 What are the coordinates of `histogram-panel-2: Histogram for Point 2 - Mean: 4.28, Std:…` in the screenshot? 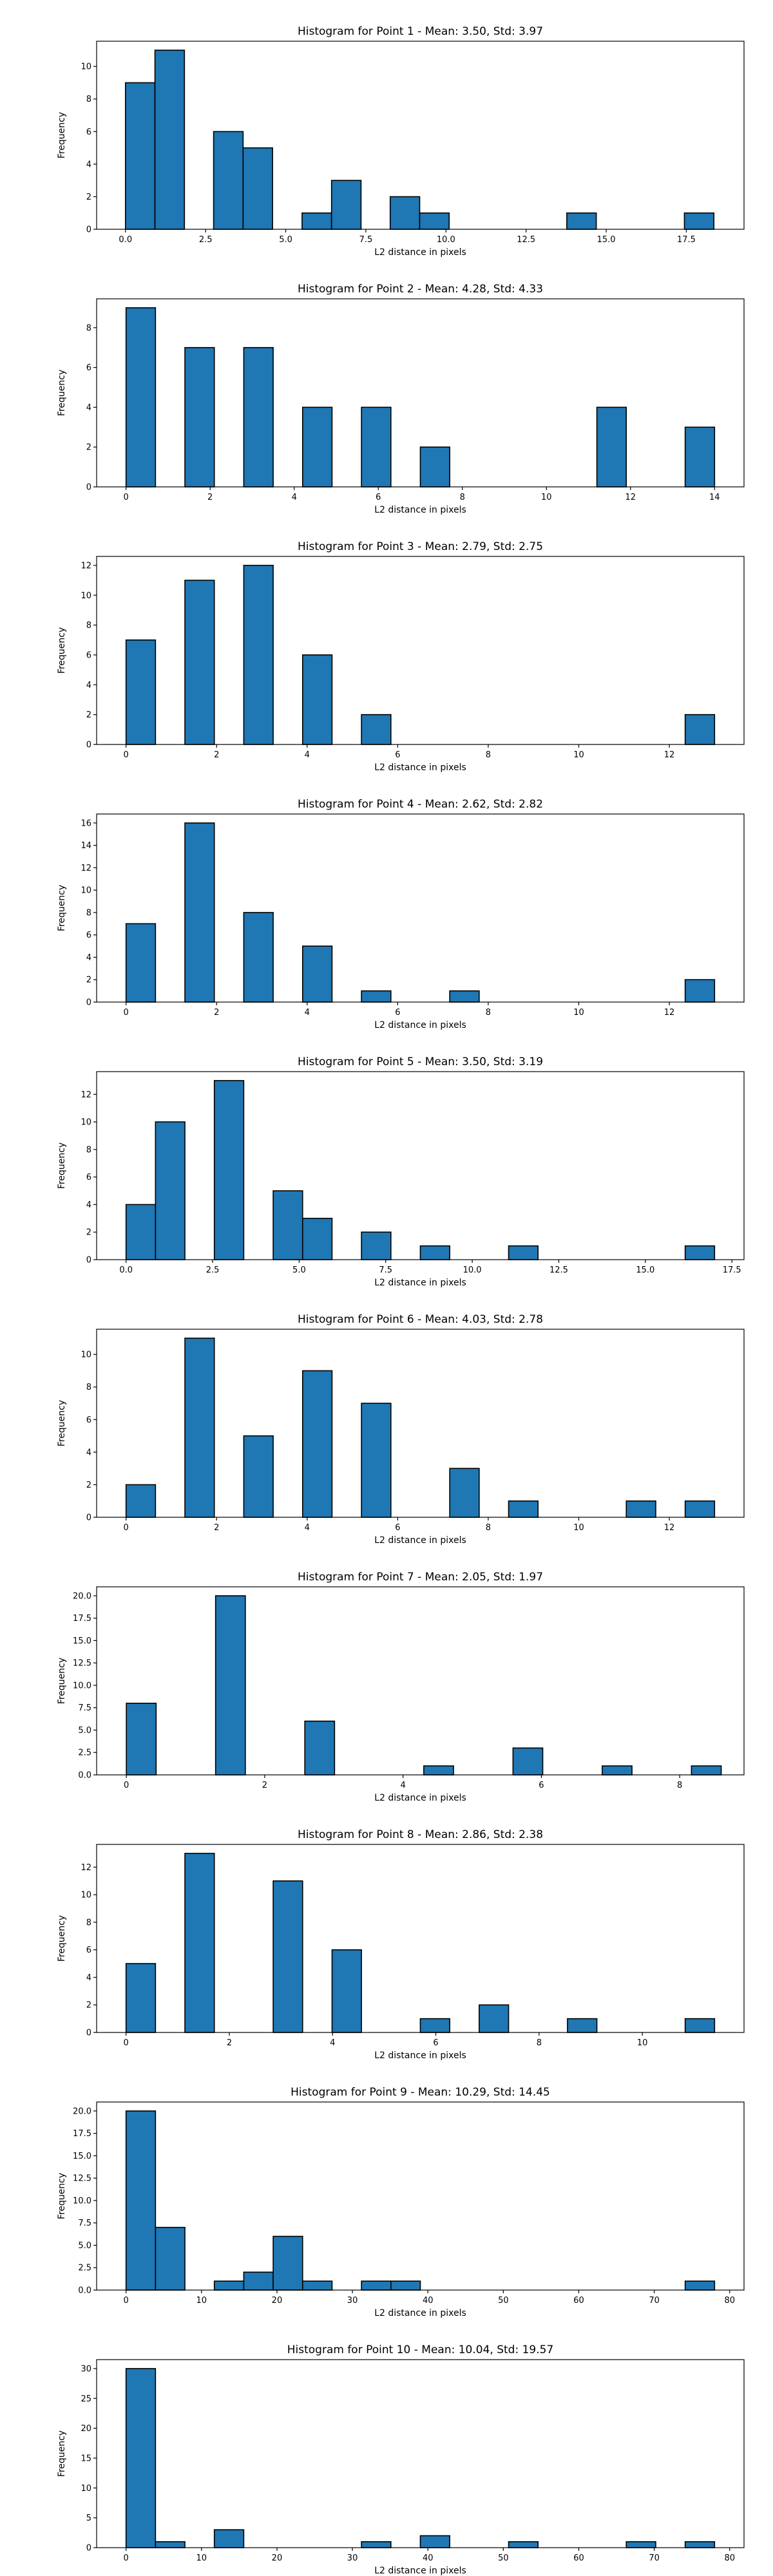 It's located at (401, 399).